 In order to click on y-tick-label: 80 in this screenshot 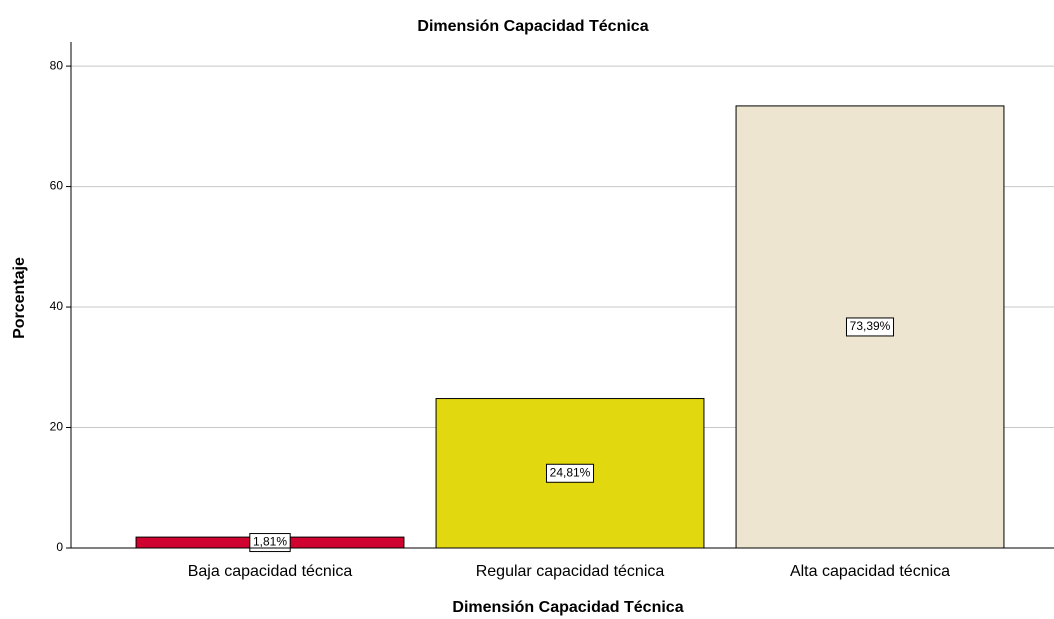, I will do `click(57, 65)`.